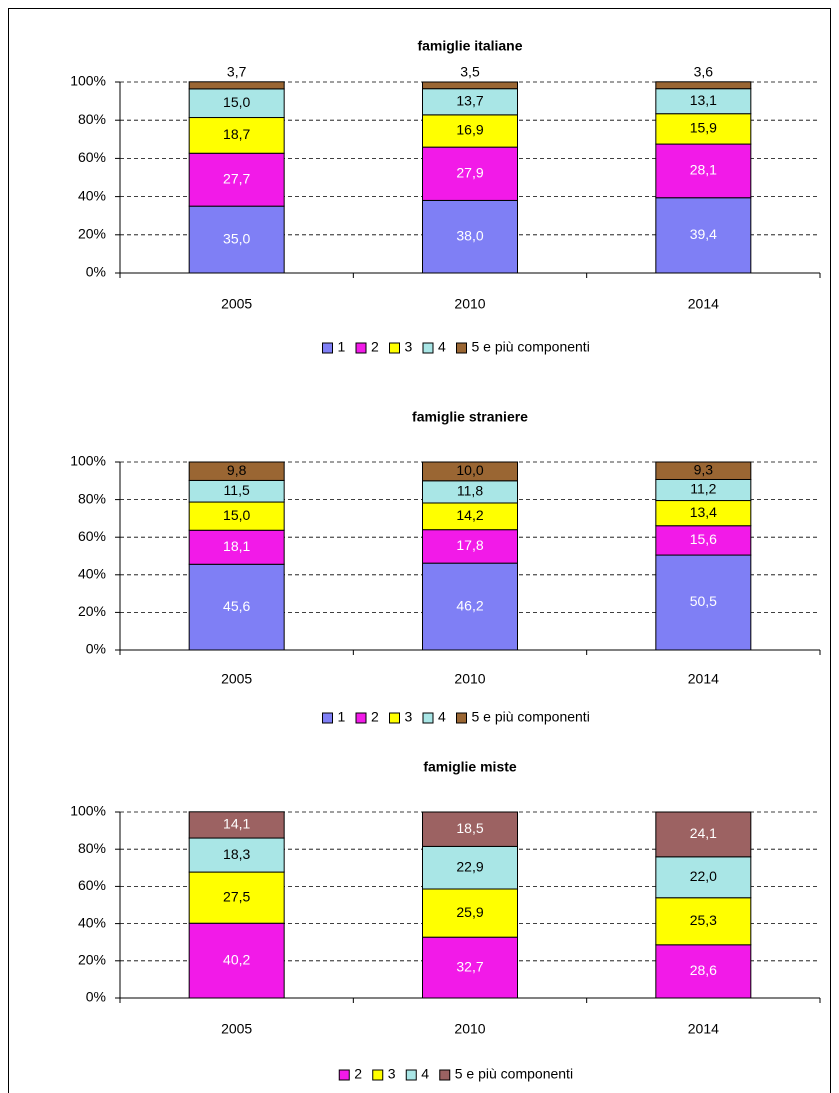 This screenshot has width=839, height=1093. What do you see at coordinates (469, 545) in the screenshot?
I see `data-label: 17,8` at bounding box center [469, 545].